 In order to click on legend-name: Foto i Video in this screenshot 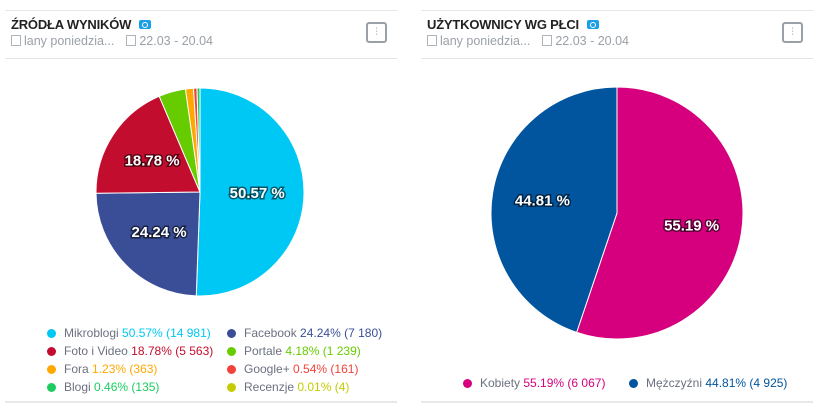, I will do `click(96, 351)`.